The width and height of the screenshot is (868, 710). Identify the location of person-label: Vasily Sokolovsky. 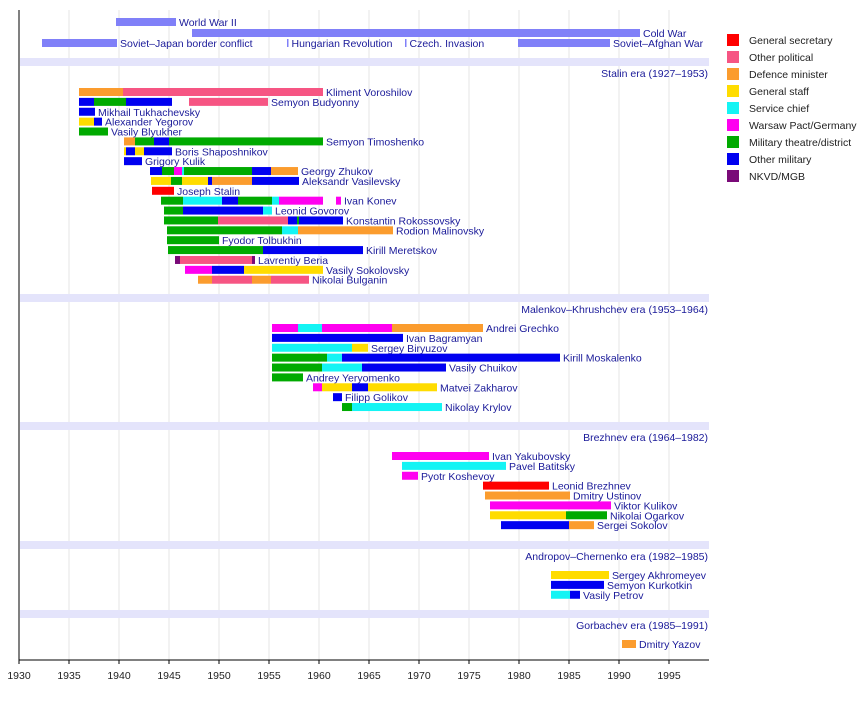
(368, 271).